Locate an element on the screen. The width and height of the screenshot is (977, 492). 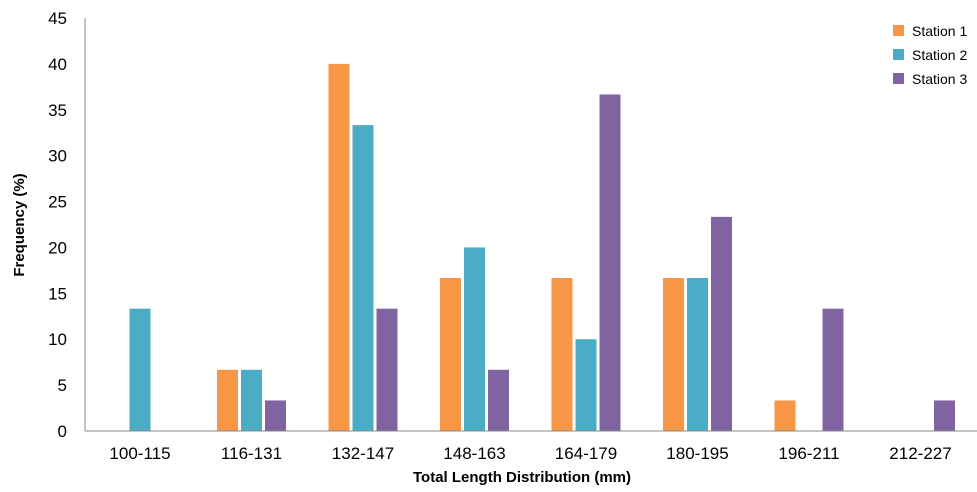
legend: Station 1 Station 2 Station 3 is located at coordinates (930, 55).